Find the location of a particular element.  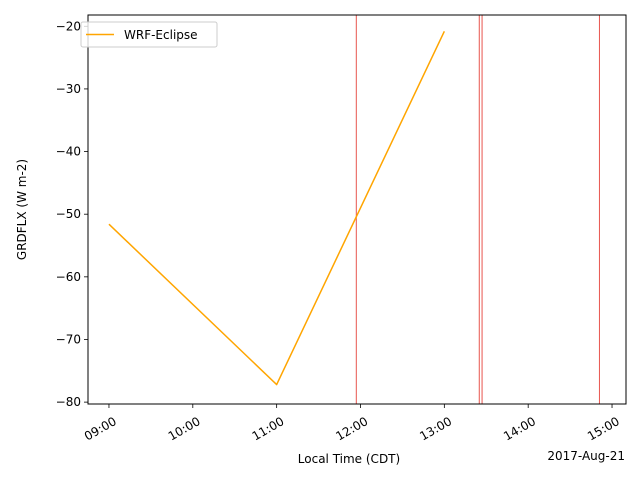

x-axis-ticks: 09:00 10:00 11:00 12:00 13:00 14:00 15:00 is located at coordinates (352, 424).